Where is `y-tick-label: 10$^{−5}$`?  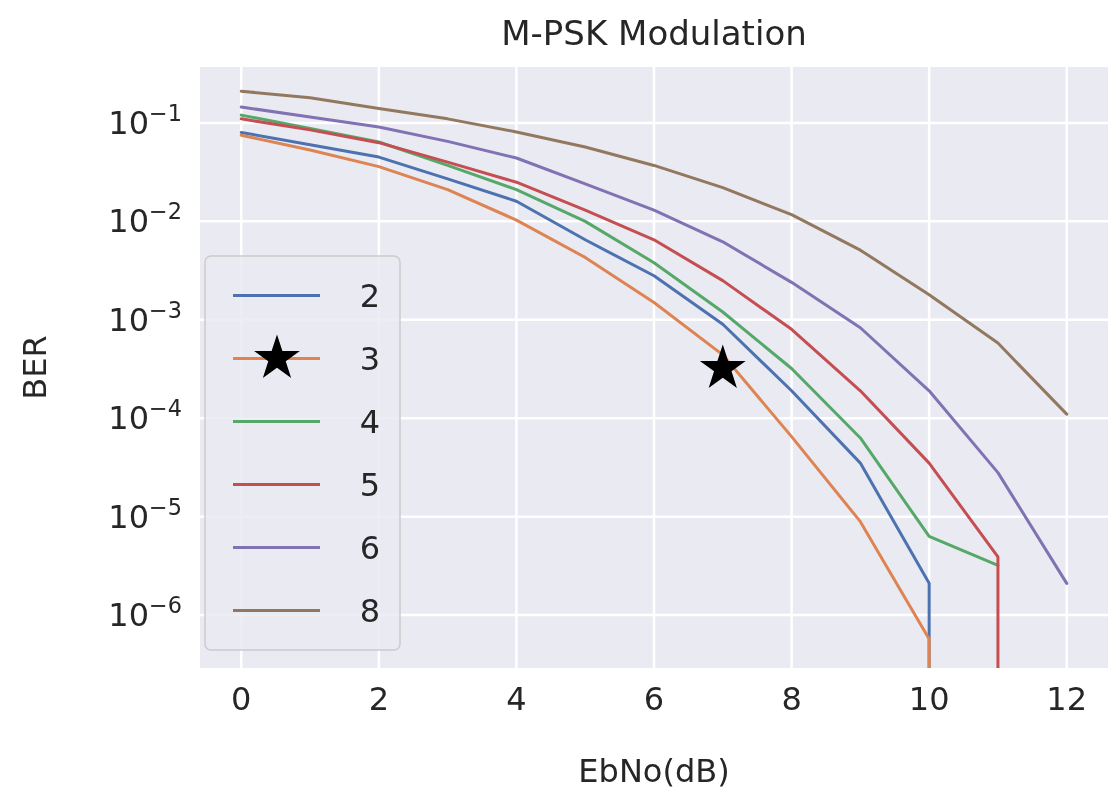
y-tick-label: 10$^{−5}$ is located at coordinates (145, 514).